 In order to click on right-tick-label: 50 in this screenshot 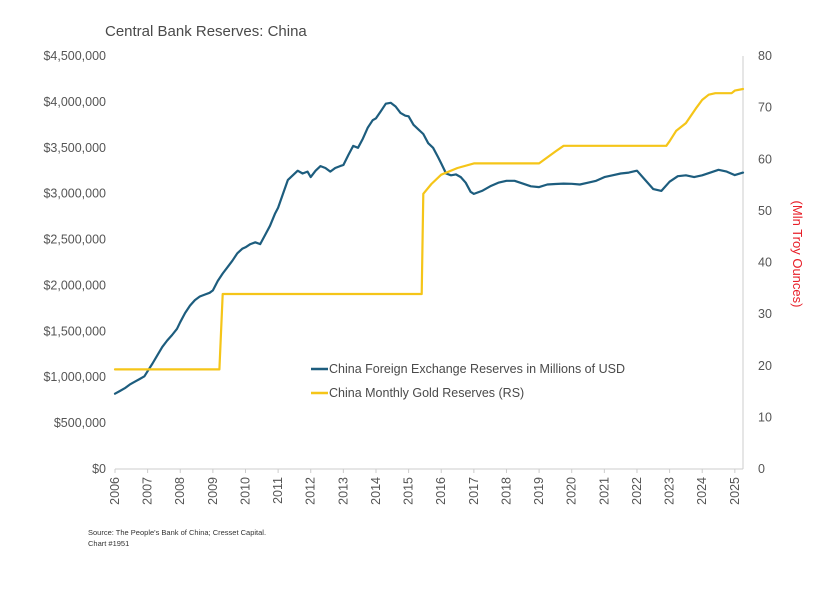, I will do `click(765, 211)`.